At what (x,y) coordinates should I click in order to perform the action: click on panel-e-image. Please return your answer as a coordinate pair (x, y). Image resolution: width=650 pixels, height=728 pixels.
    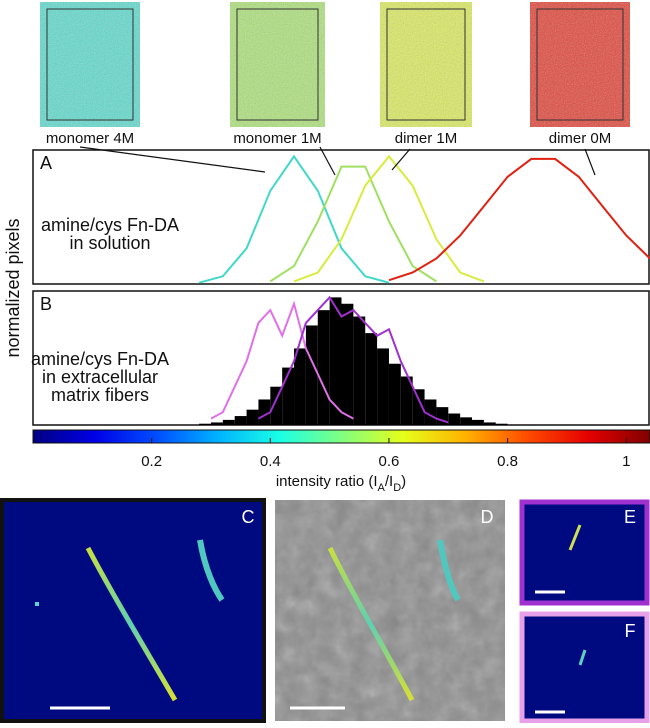
    Looking at the image, I should click on (584, 552).